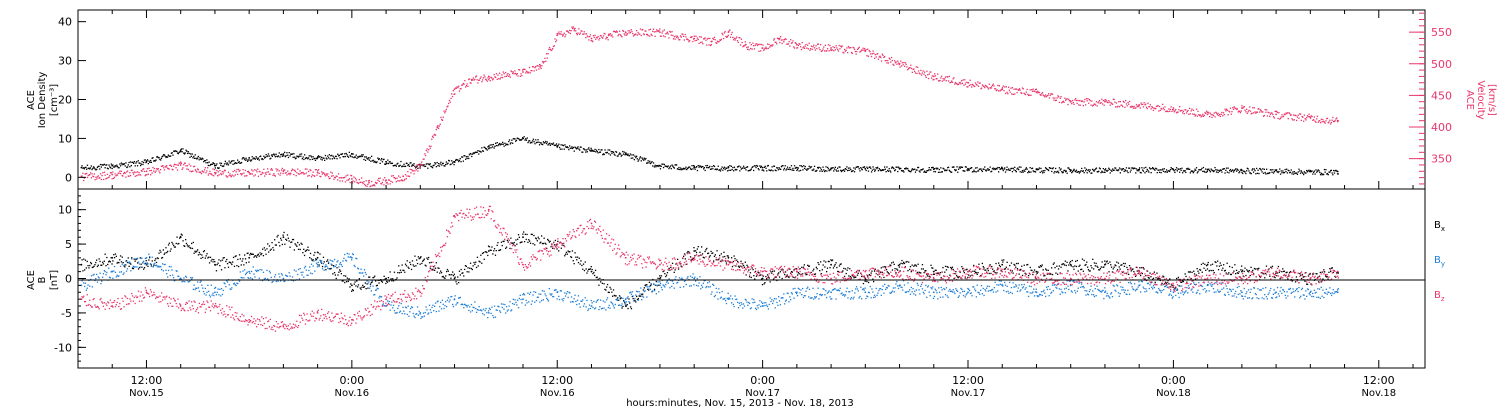 Image resolution: width=1500 pixels, height=410 pixels. I want to click on density-point-anchor, so click(660, 165).